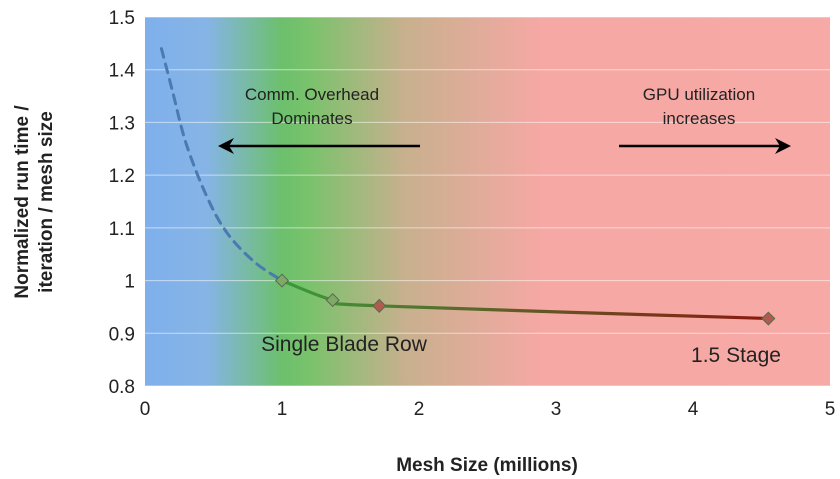  I want to click on y-tick-label: 1.2, so click(122, 176).